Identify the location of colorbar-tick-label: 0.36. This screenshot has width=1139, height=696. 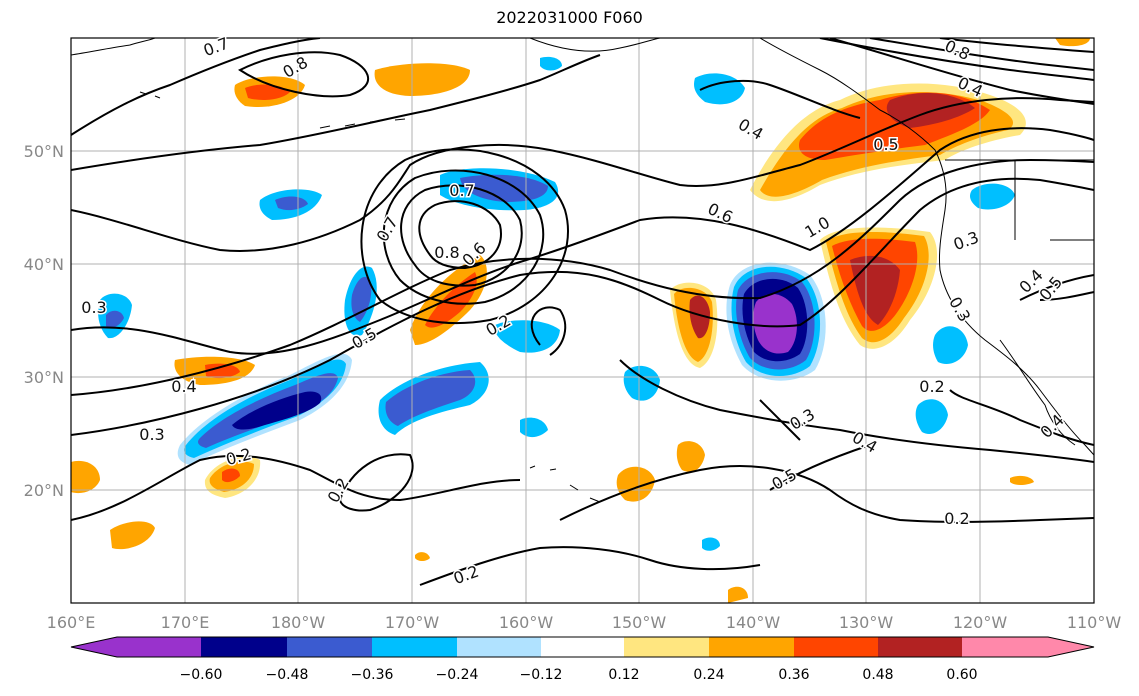
(793, 675).